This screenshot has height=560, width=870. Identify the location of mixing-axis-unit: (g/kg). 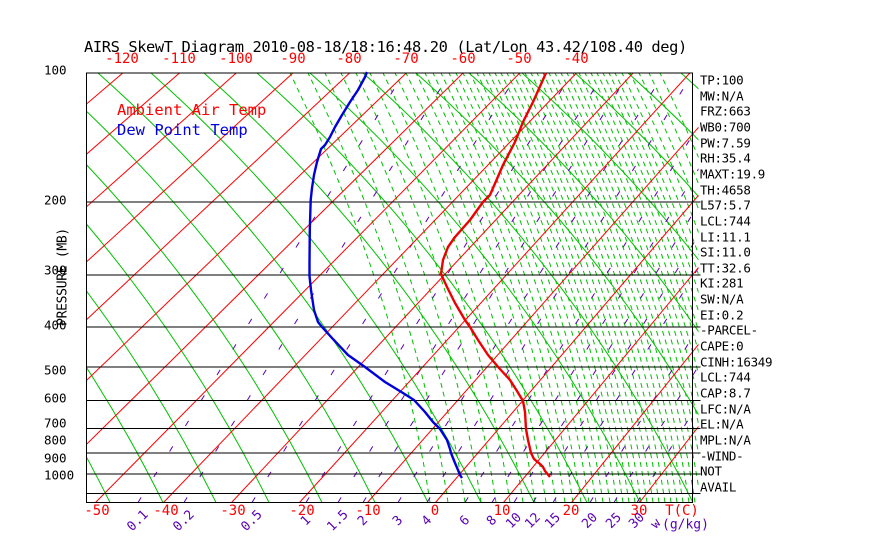
(685, 525).